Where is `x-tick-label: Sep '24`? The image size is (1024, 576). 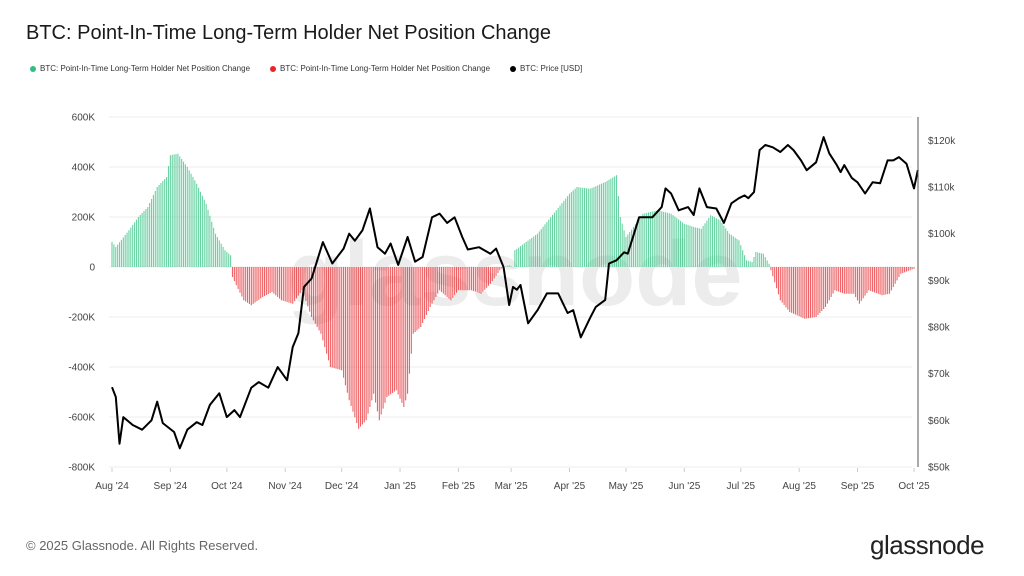 x-tick-label: Sep '24 is located at coordinates (171, 486).